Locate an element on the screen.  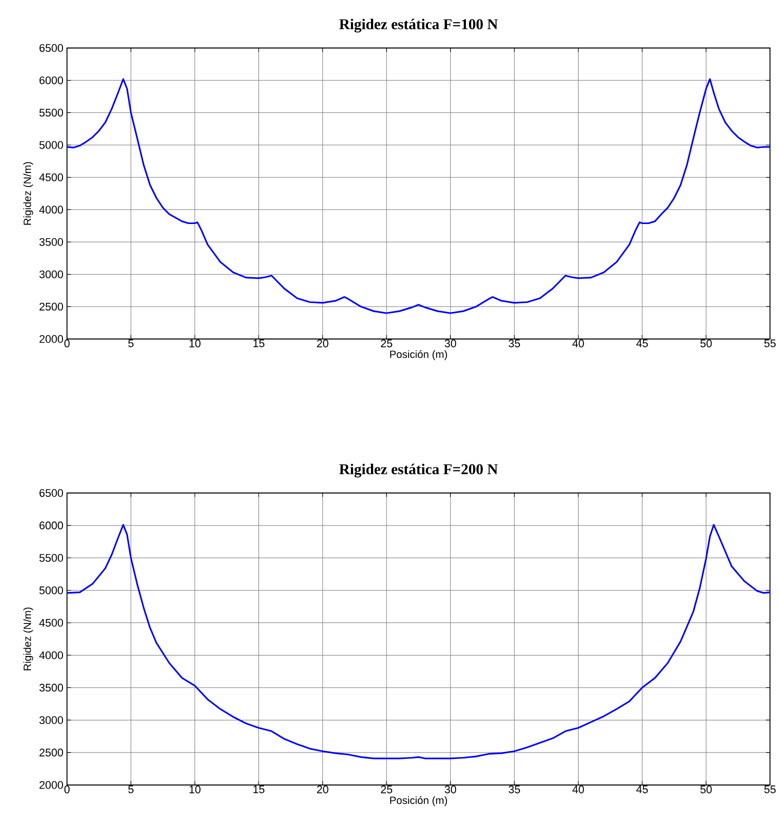
chart-title: Rigidez estática F=200 N is located at coordinates (418, 471).